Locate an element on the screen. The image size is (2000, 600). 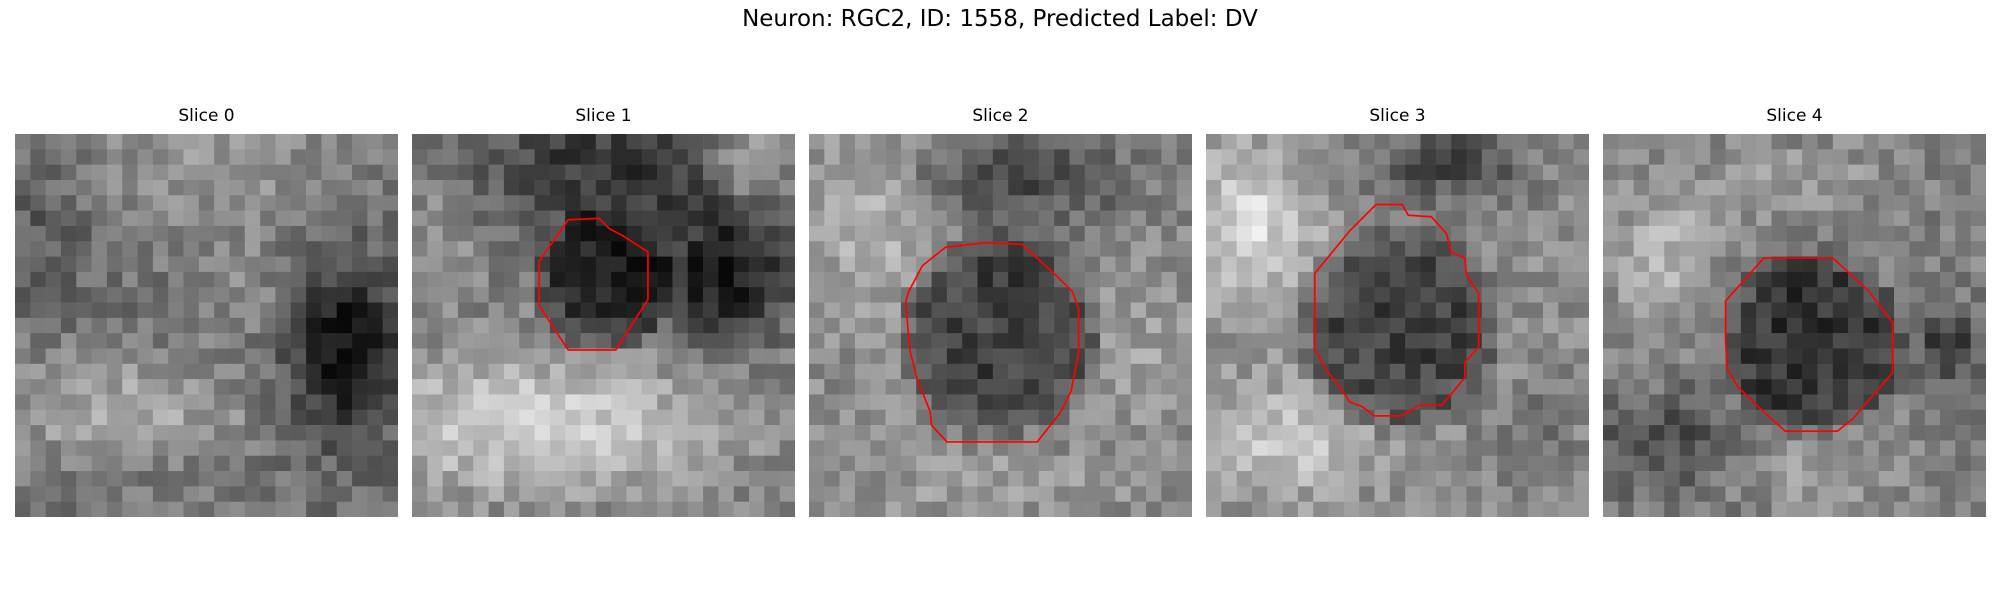
slice-title: Slice 3 is located at coordinates (1397, 116).